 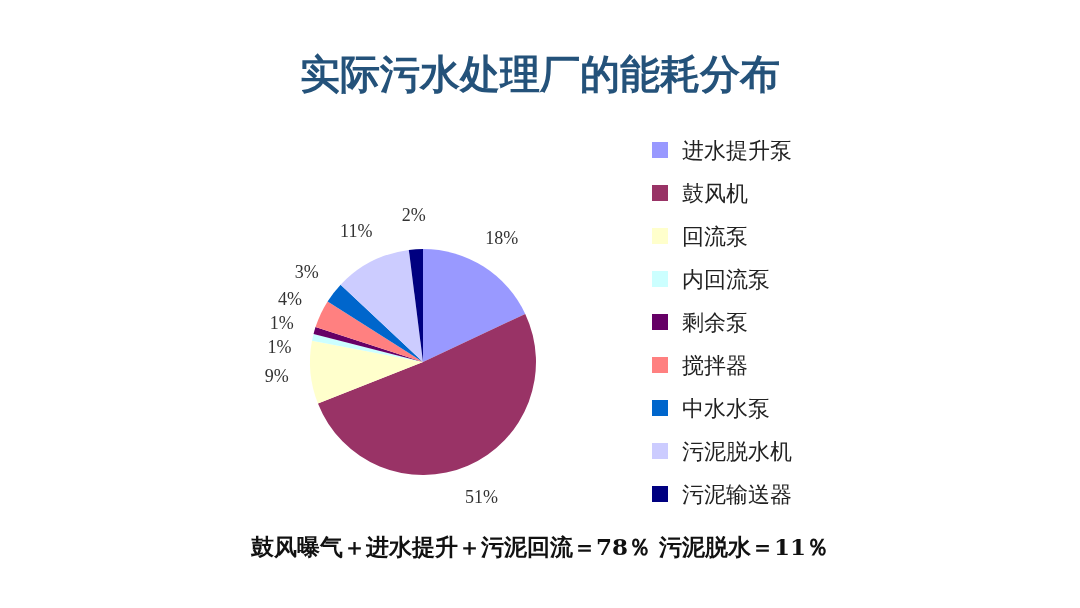 I want to click on legend-label: 内回流泵, so click(x=726, y=279).